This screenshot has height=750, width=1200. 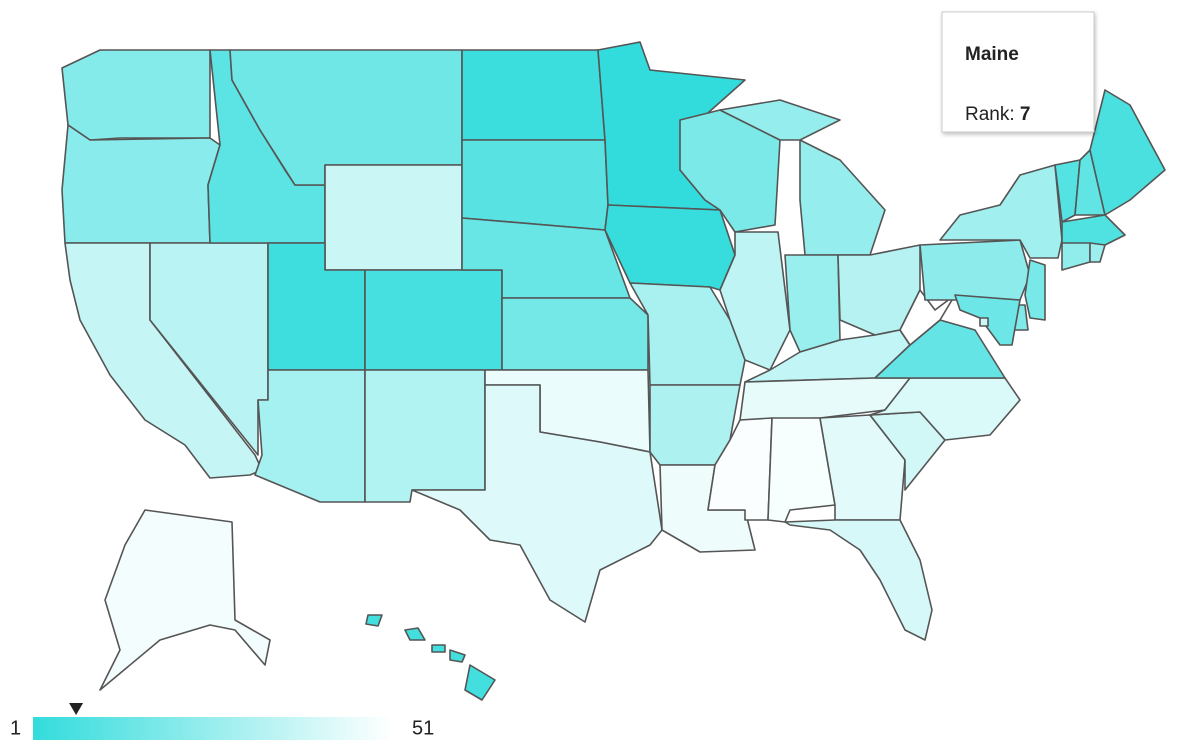 I want to click on tooltip-box, so click(x=1018, y=72).